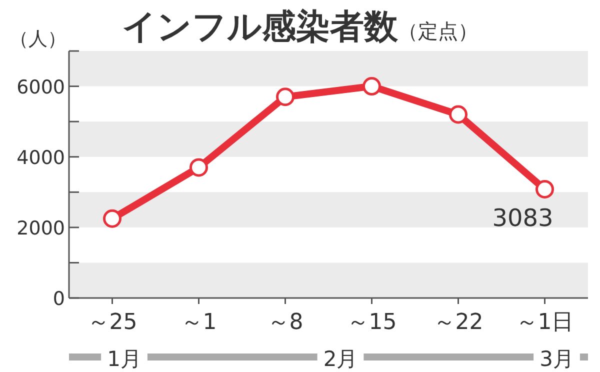 The width and height of the screenshot is (600, 372). Describe the element at coordinates (40, 157) in the screenshot. I see `y-tick-label: 4000` at that location.